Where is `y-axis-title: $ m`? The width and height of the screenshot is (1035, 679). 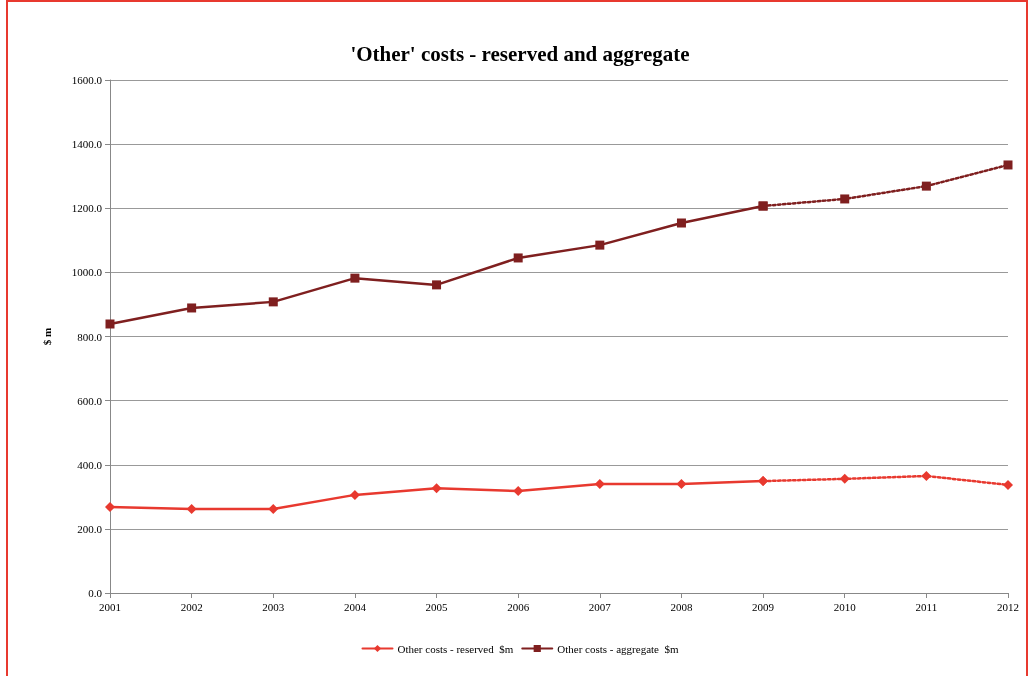 y-axis-title: $ m is located at coordinates (46, 336).